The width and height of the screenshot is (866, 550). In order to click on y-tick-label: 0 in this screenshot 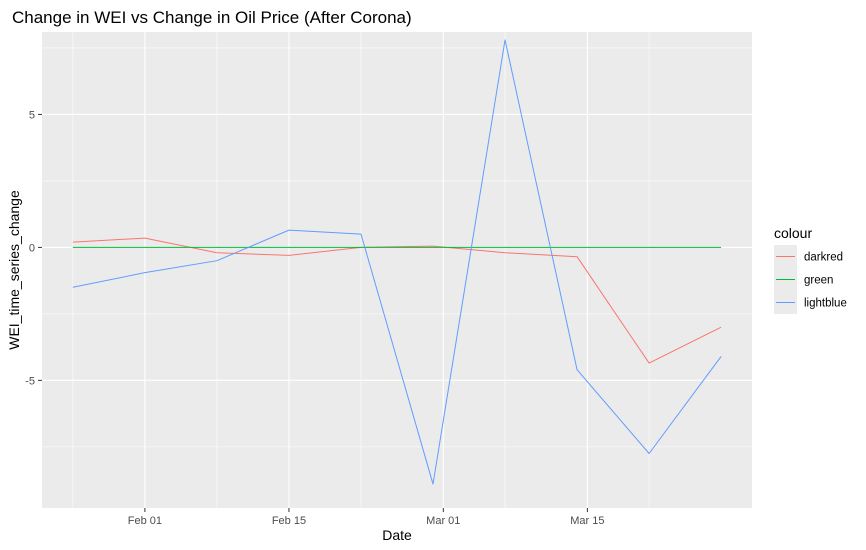, I will do `click(32, 248)`.